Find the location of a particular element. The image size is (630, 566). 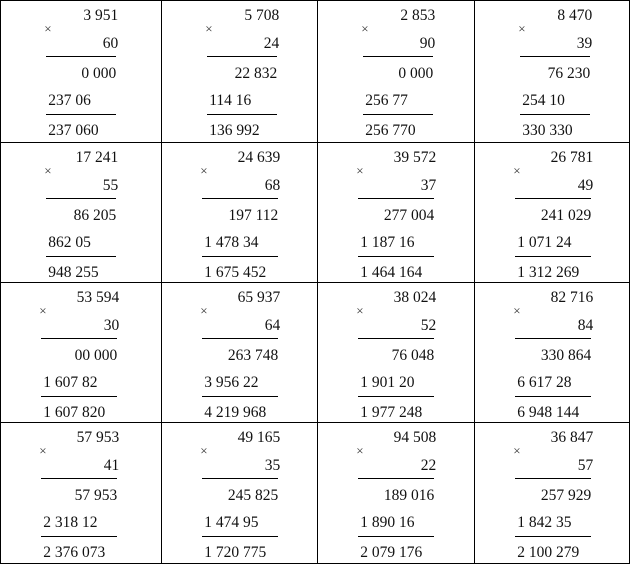

partial-product-1: 189 016 is located at coordinates (409, 496).